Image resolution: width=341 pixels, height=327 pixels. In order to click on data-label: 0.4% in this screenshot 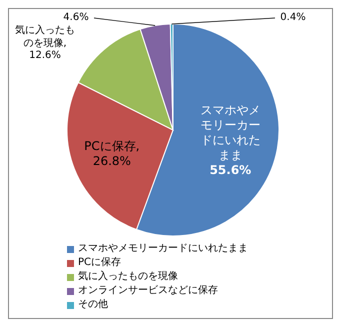, I will do `click(293, 18)`.